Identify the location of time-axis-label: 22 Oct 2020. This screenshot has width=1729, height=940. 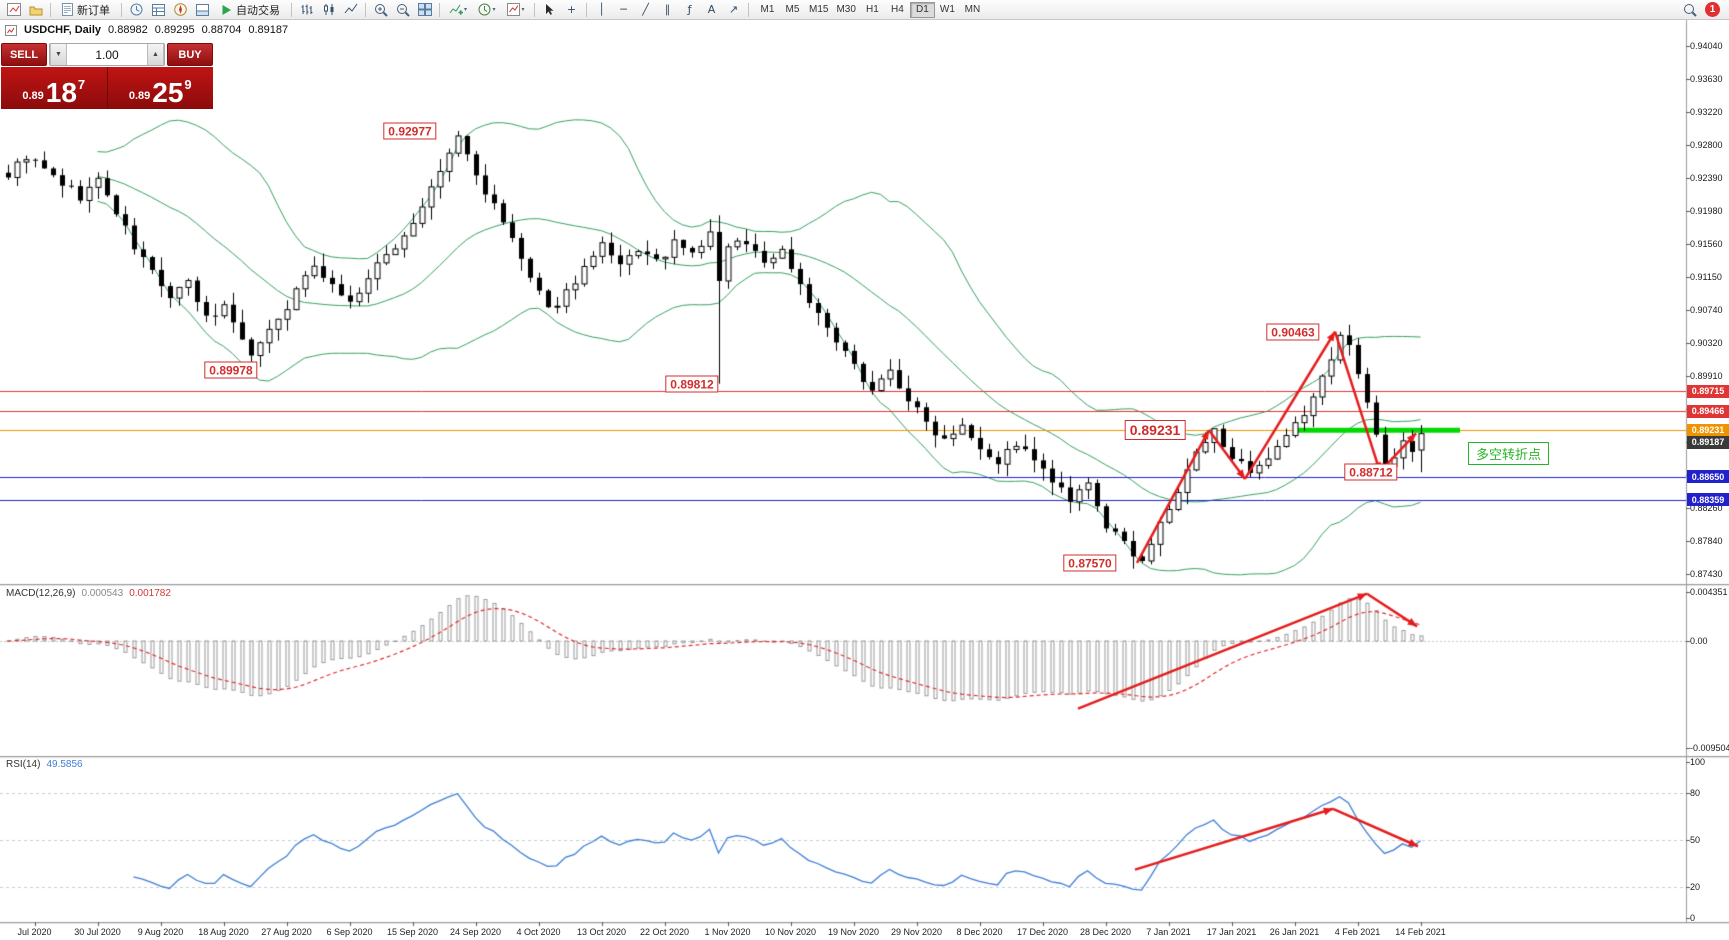
(664, 932).